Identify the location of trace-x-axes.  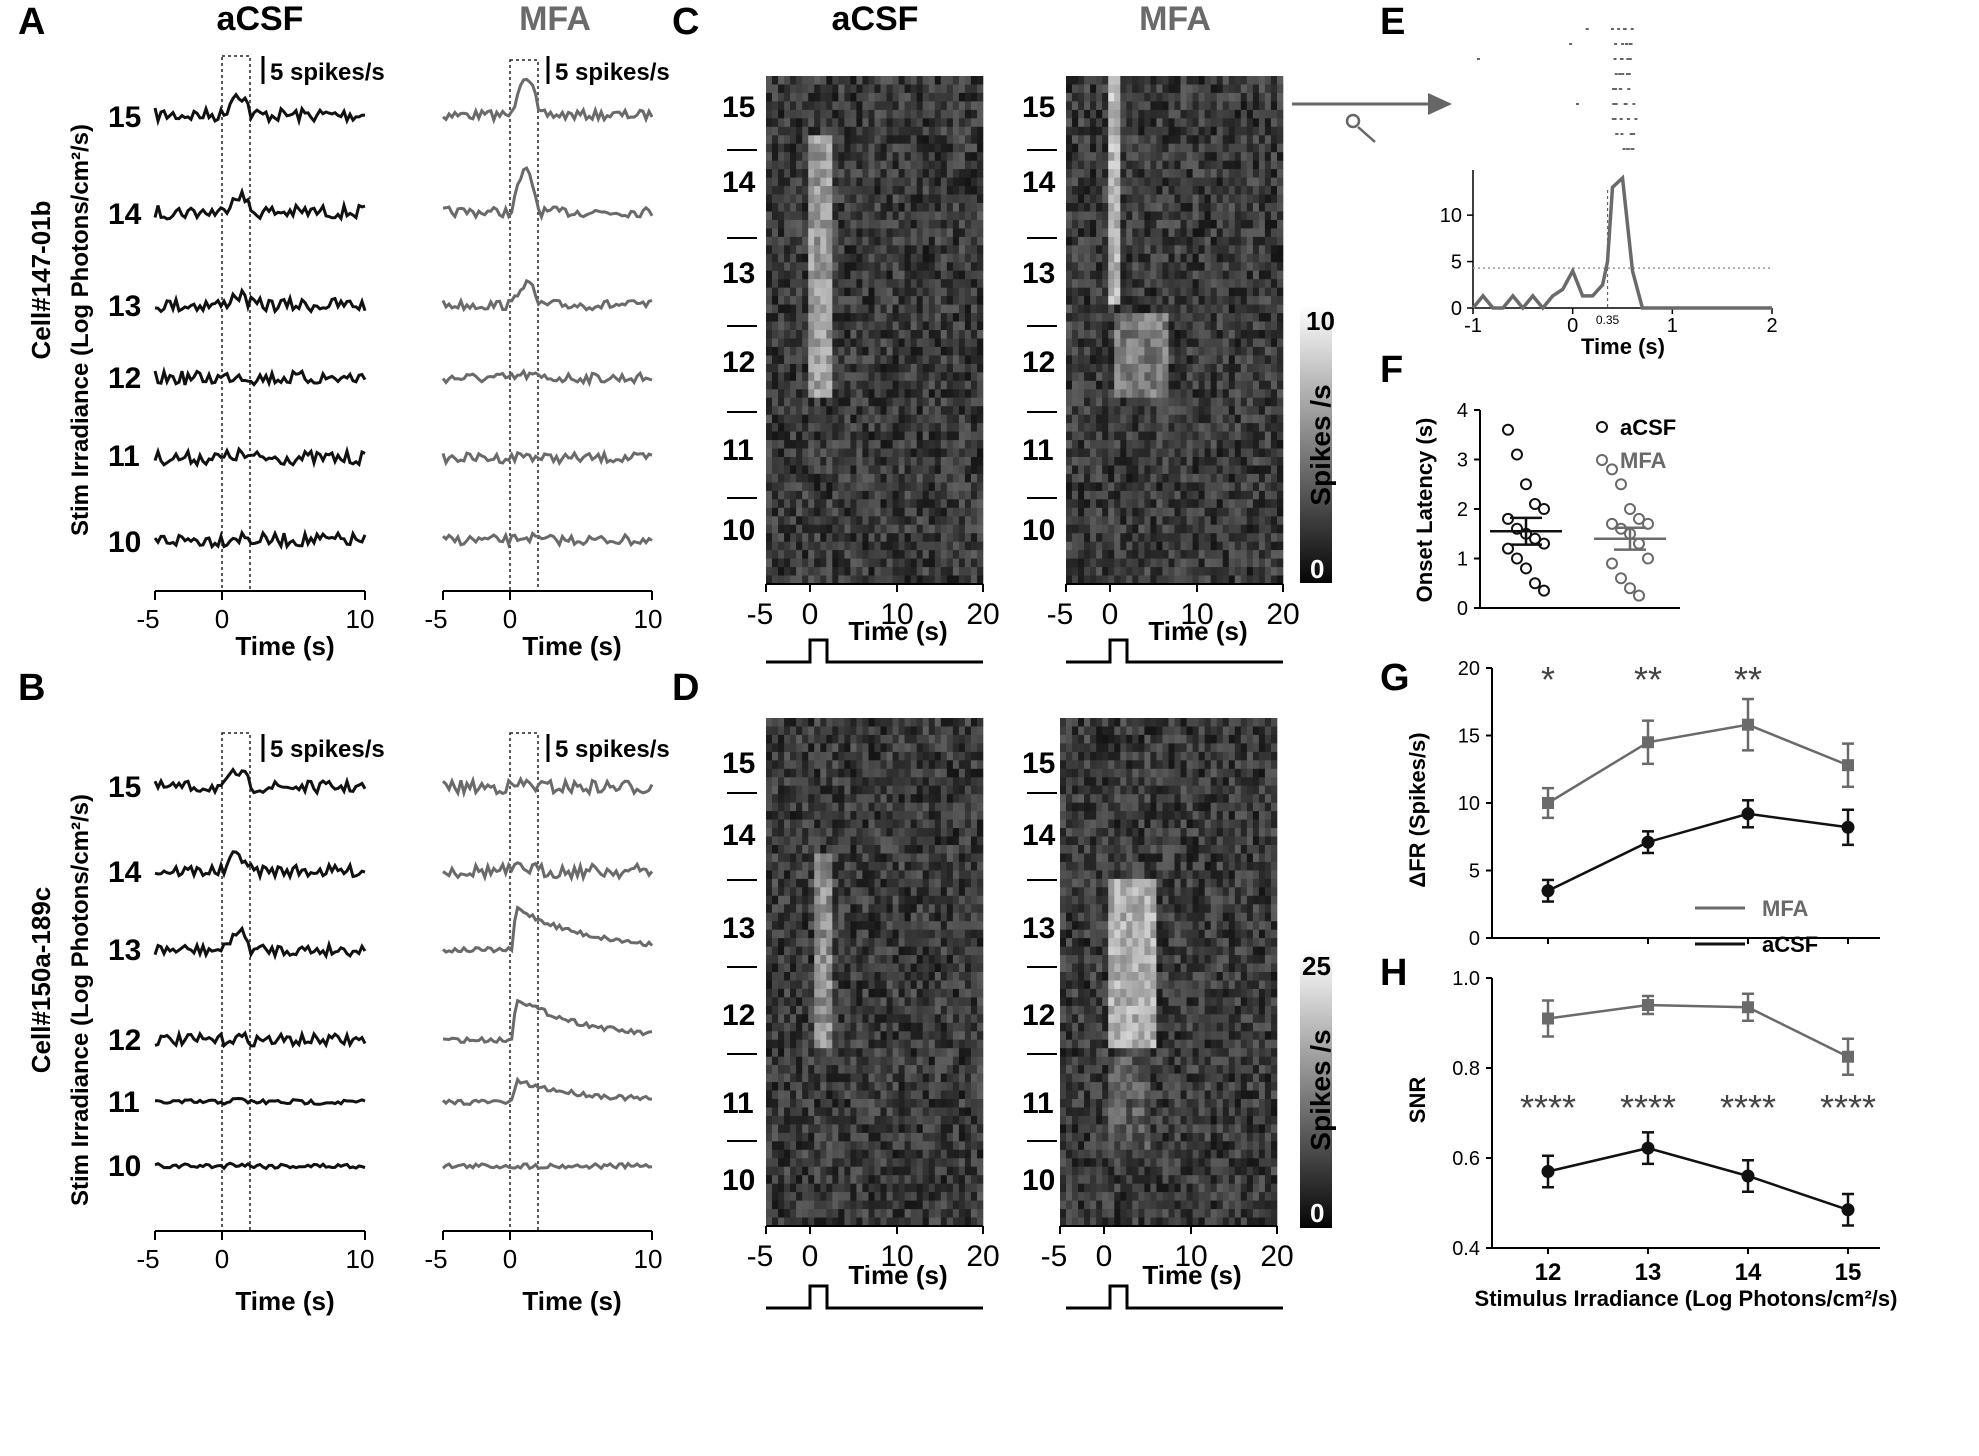
(403, 915).